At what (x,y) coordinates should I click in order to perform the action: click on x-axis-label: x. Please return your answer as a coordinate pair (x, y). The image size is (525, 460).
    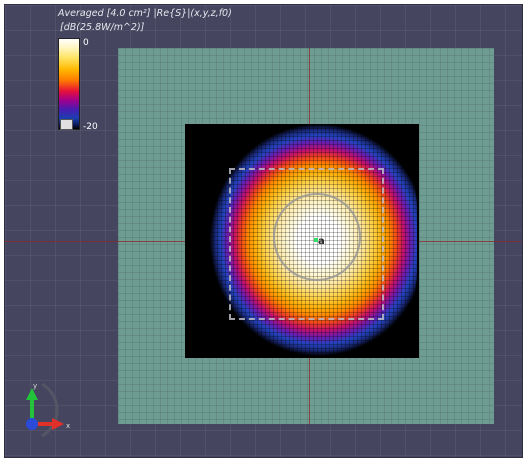
    Looking at the image, I should click on (68, 426).